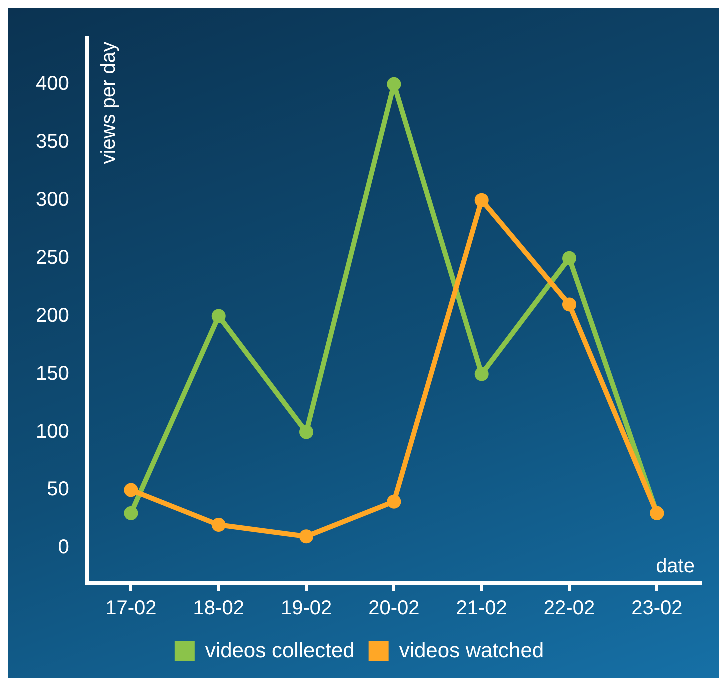  I want to click on x-tick-label: 20-02, so click(394, 609).